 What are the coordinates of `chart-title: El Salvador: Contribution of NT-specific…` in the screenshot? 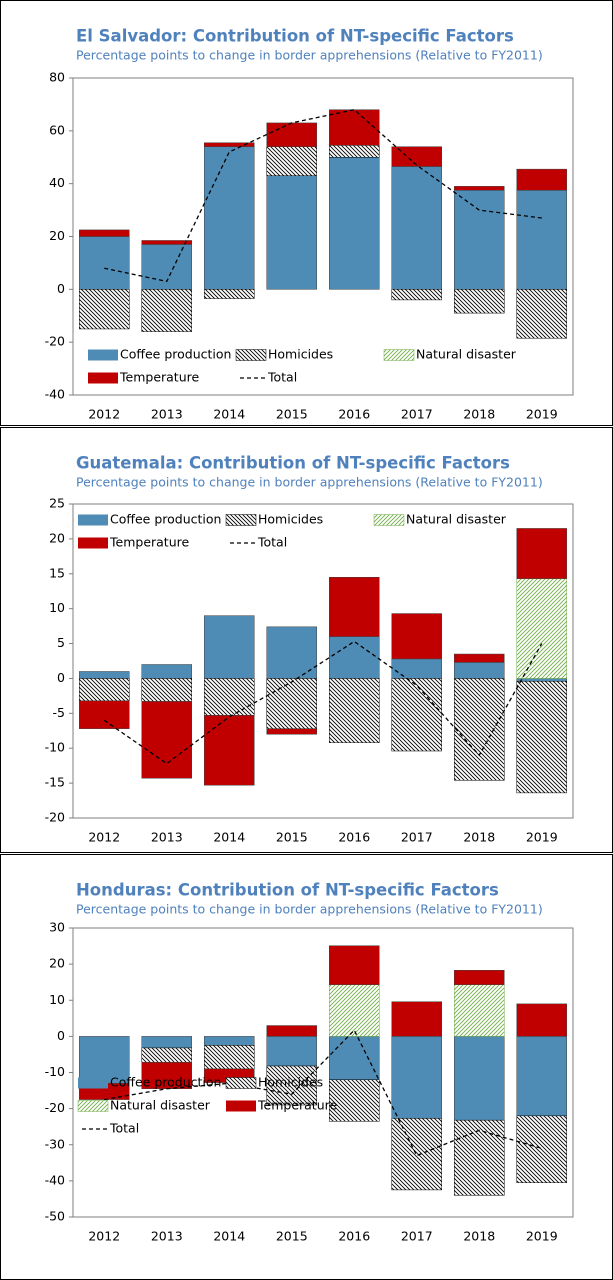 It's located at (295, 36).